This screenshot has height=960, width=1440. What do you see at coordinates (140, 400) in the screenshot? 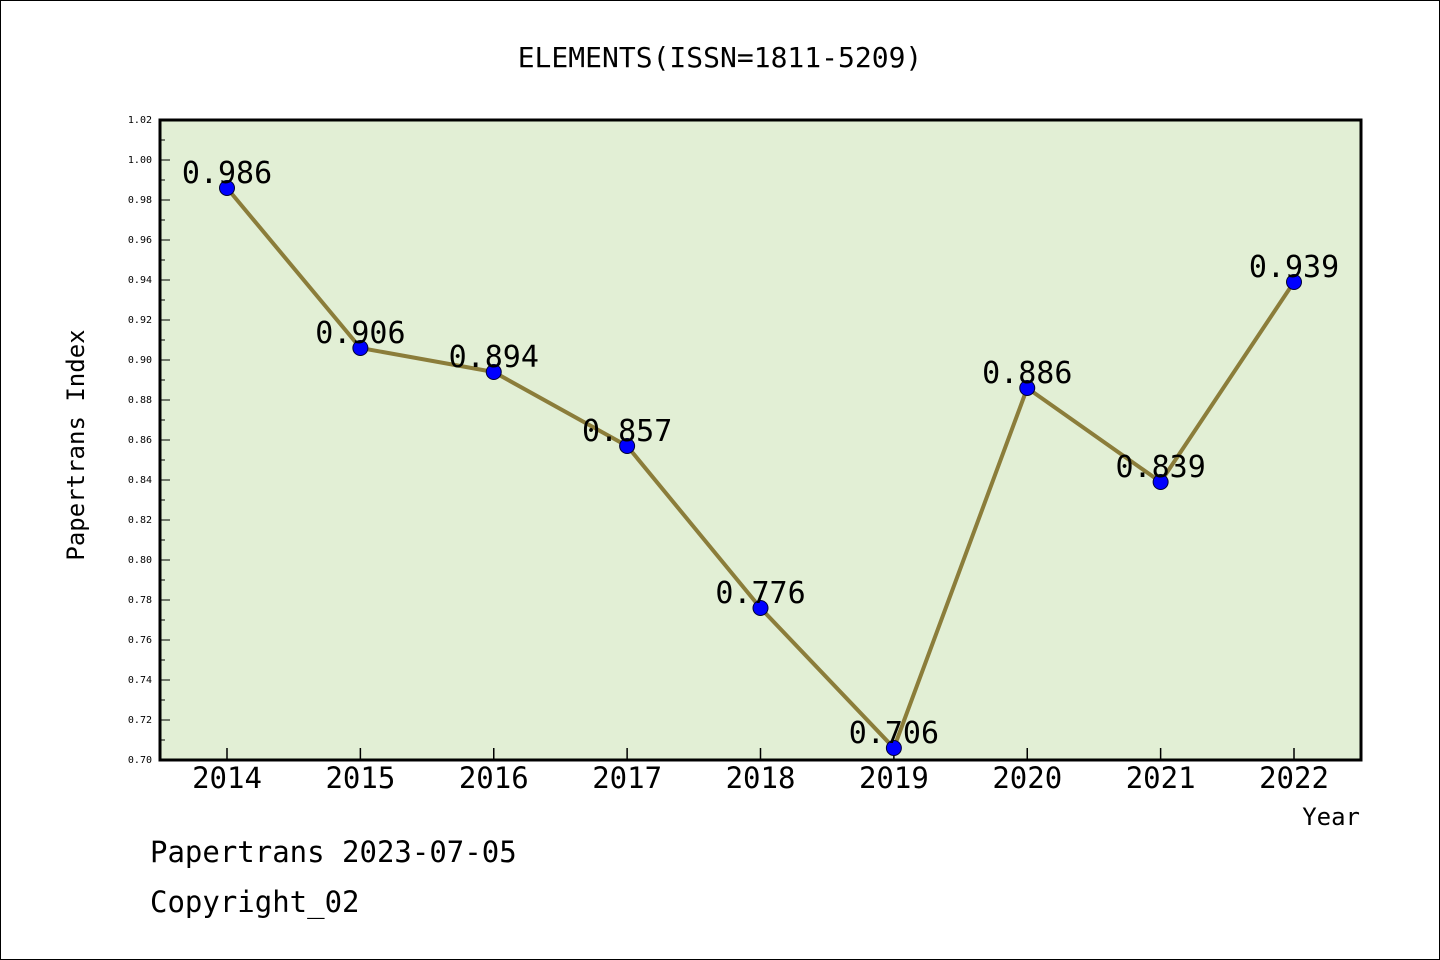
I see `y-tick-label: 0.88` at bounding box center [140, 400].